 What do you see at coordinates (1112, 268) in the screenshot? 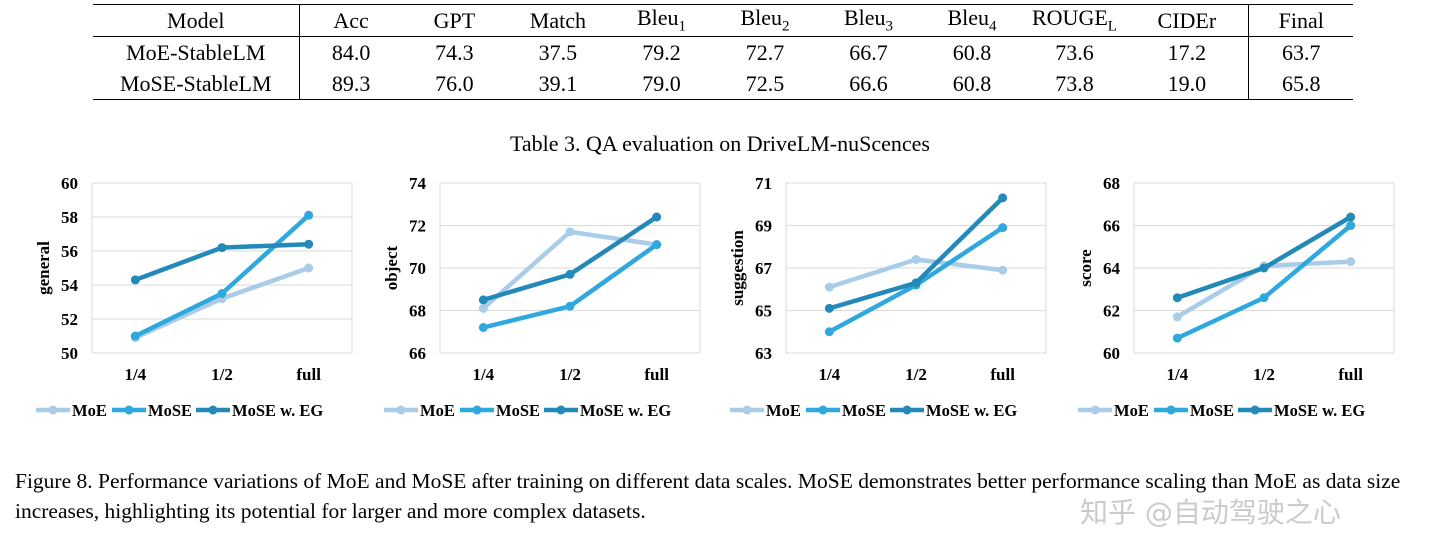
I see `y-tick-label: 64` at bounding box center [1112, 268].